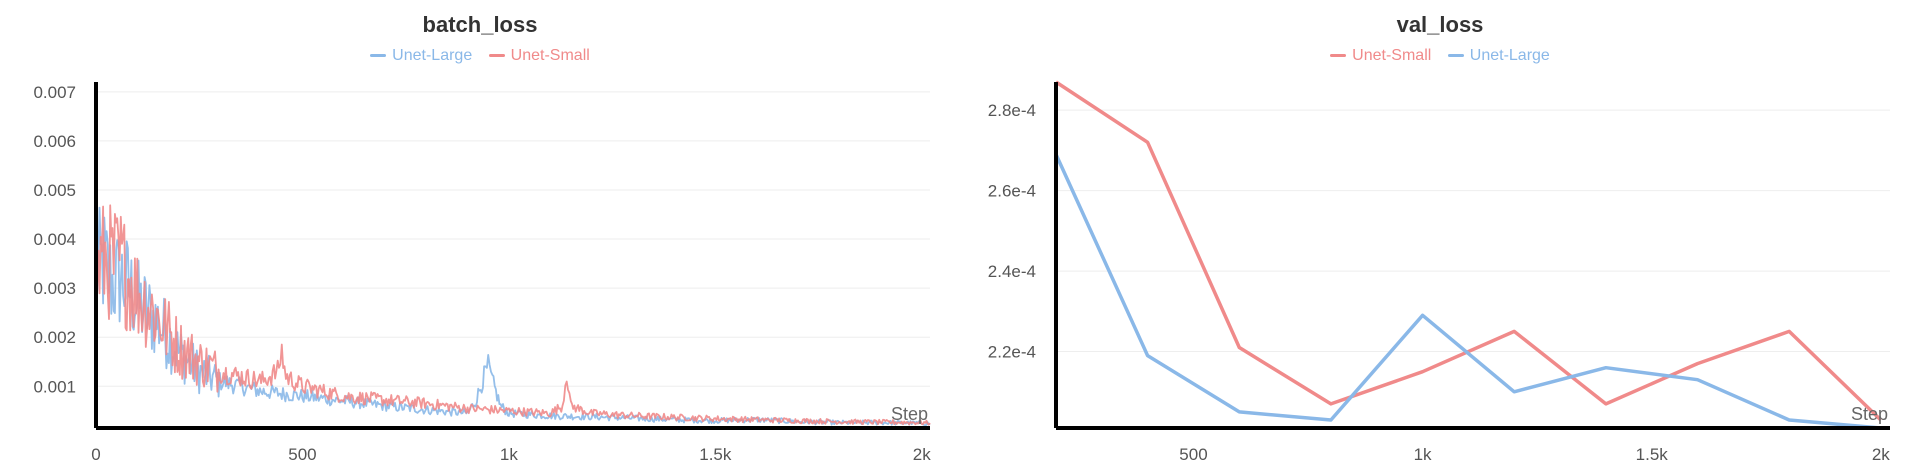 This screenshot has height=474, width=1920. What do you see at coordinates (1012, 352) in the screenshot?
I see `y-tick-label: 2.2e-4` at bounding box center [1012, 352].